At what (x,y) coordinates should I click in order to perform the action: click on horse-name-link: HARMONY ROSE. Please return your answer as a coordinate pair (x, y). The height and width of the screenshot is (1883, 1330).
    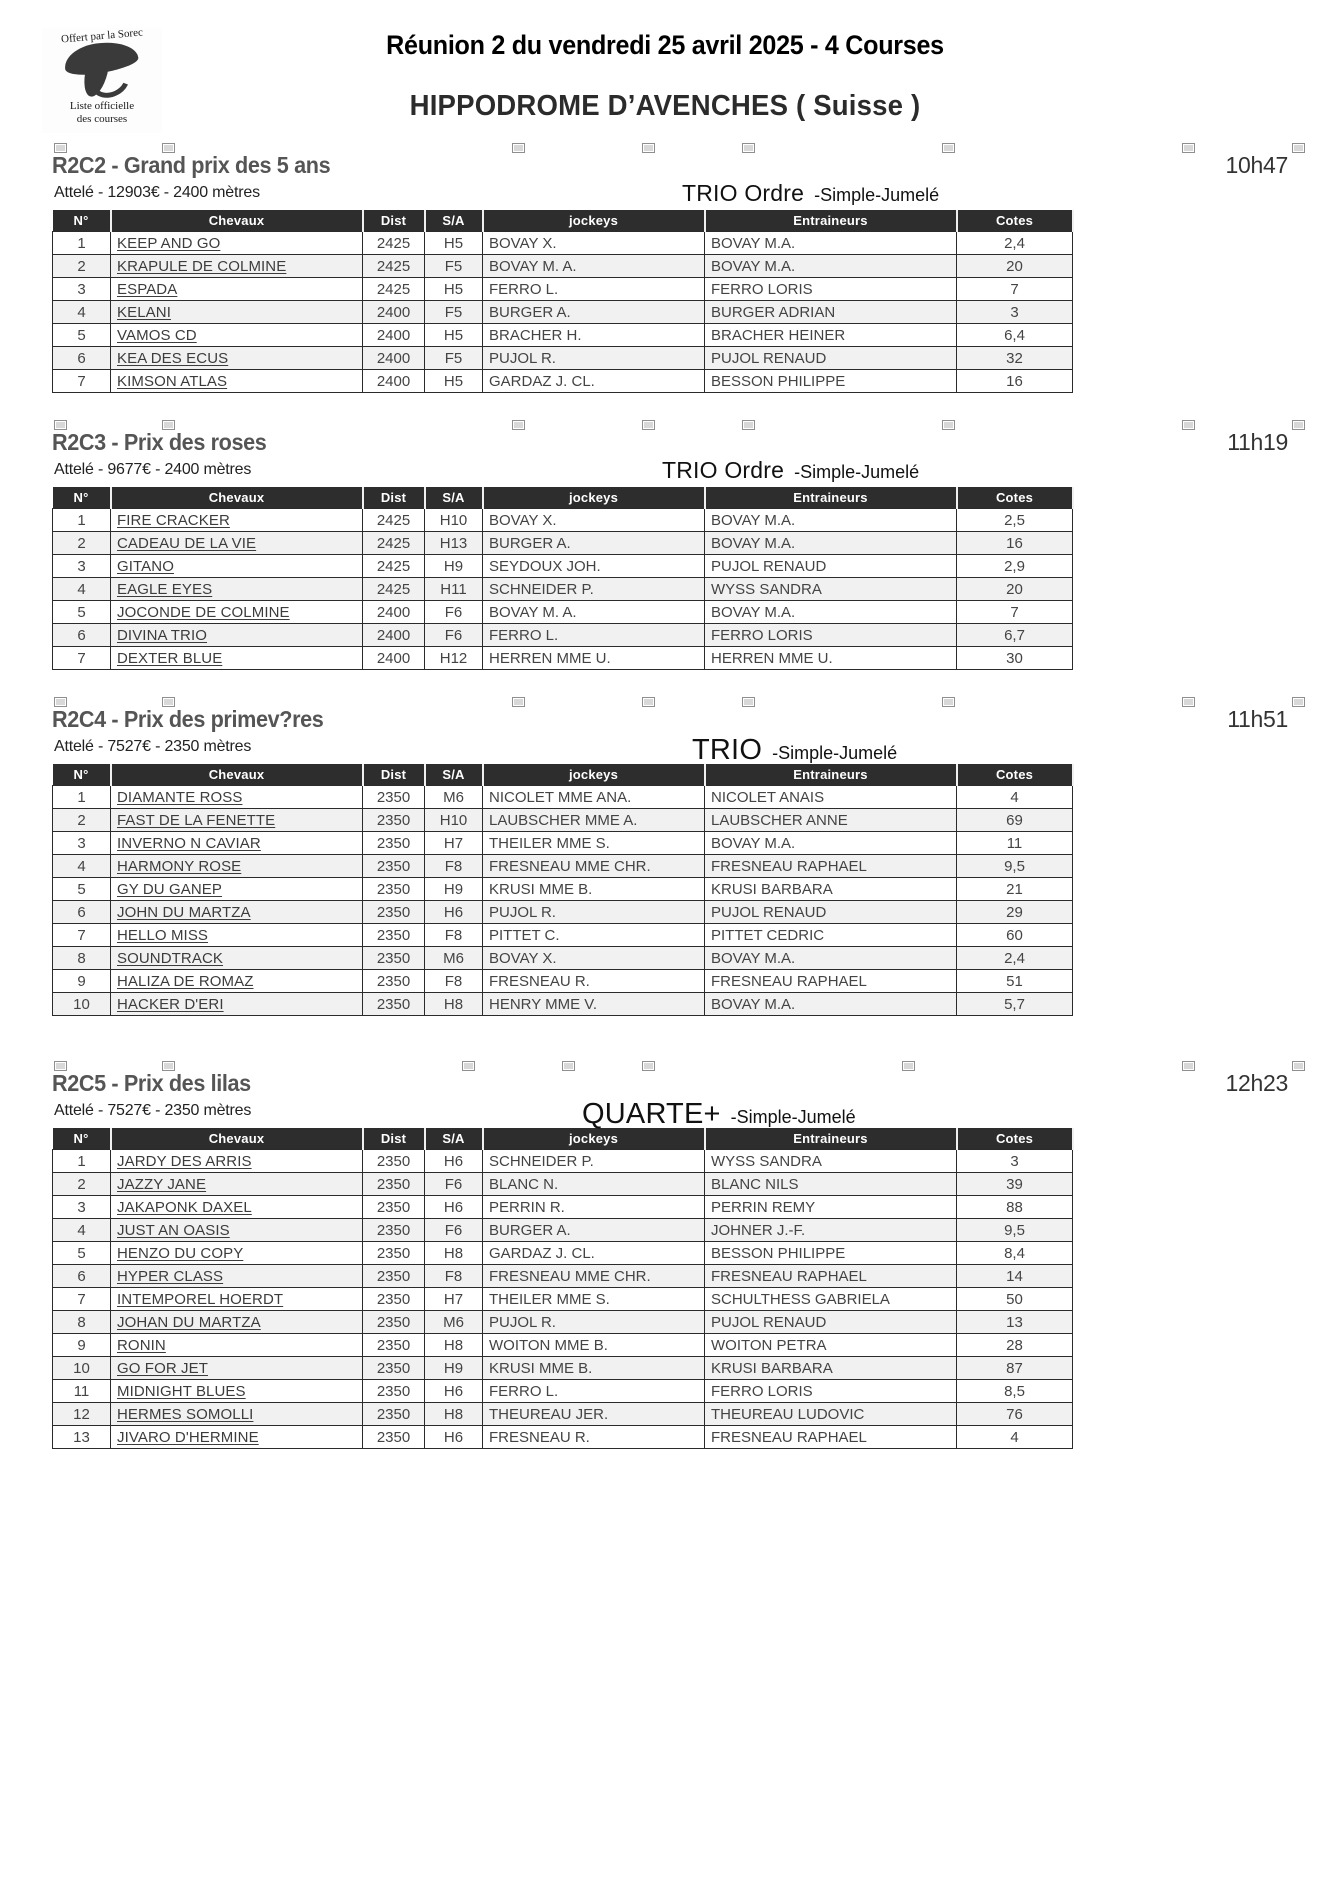
    Looking at the image, I should click on (179, 866).